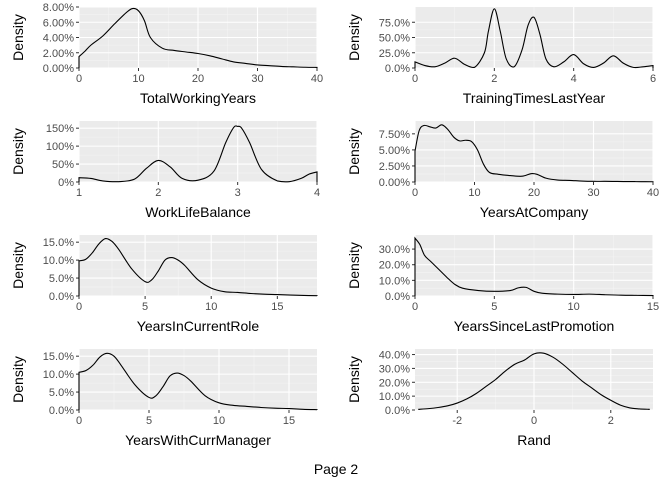 This screenshot has width=672, height=480. What do you see at coordinates (534, 212) in the screenshot?
I see `x-axis-title: YearsAtCompany` at bounding box center [534, 212].